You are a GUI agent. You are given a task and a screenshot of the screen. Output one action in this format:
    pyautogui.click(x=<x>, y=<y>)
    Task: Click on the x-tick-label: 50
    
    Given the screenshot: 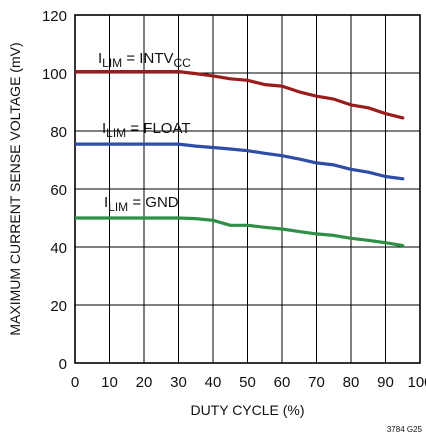 What is the action you would take?
    pyautogui.click(x=247, y=382)
    